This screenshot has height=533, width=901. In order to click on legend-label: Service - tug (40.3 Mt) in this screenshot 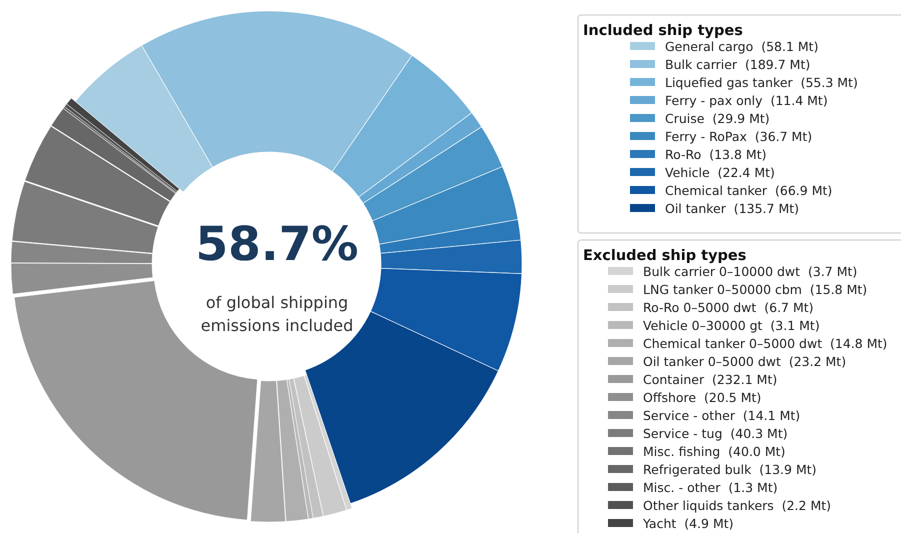, I will do `click(715, 433)`.